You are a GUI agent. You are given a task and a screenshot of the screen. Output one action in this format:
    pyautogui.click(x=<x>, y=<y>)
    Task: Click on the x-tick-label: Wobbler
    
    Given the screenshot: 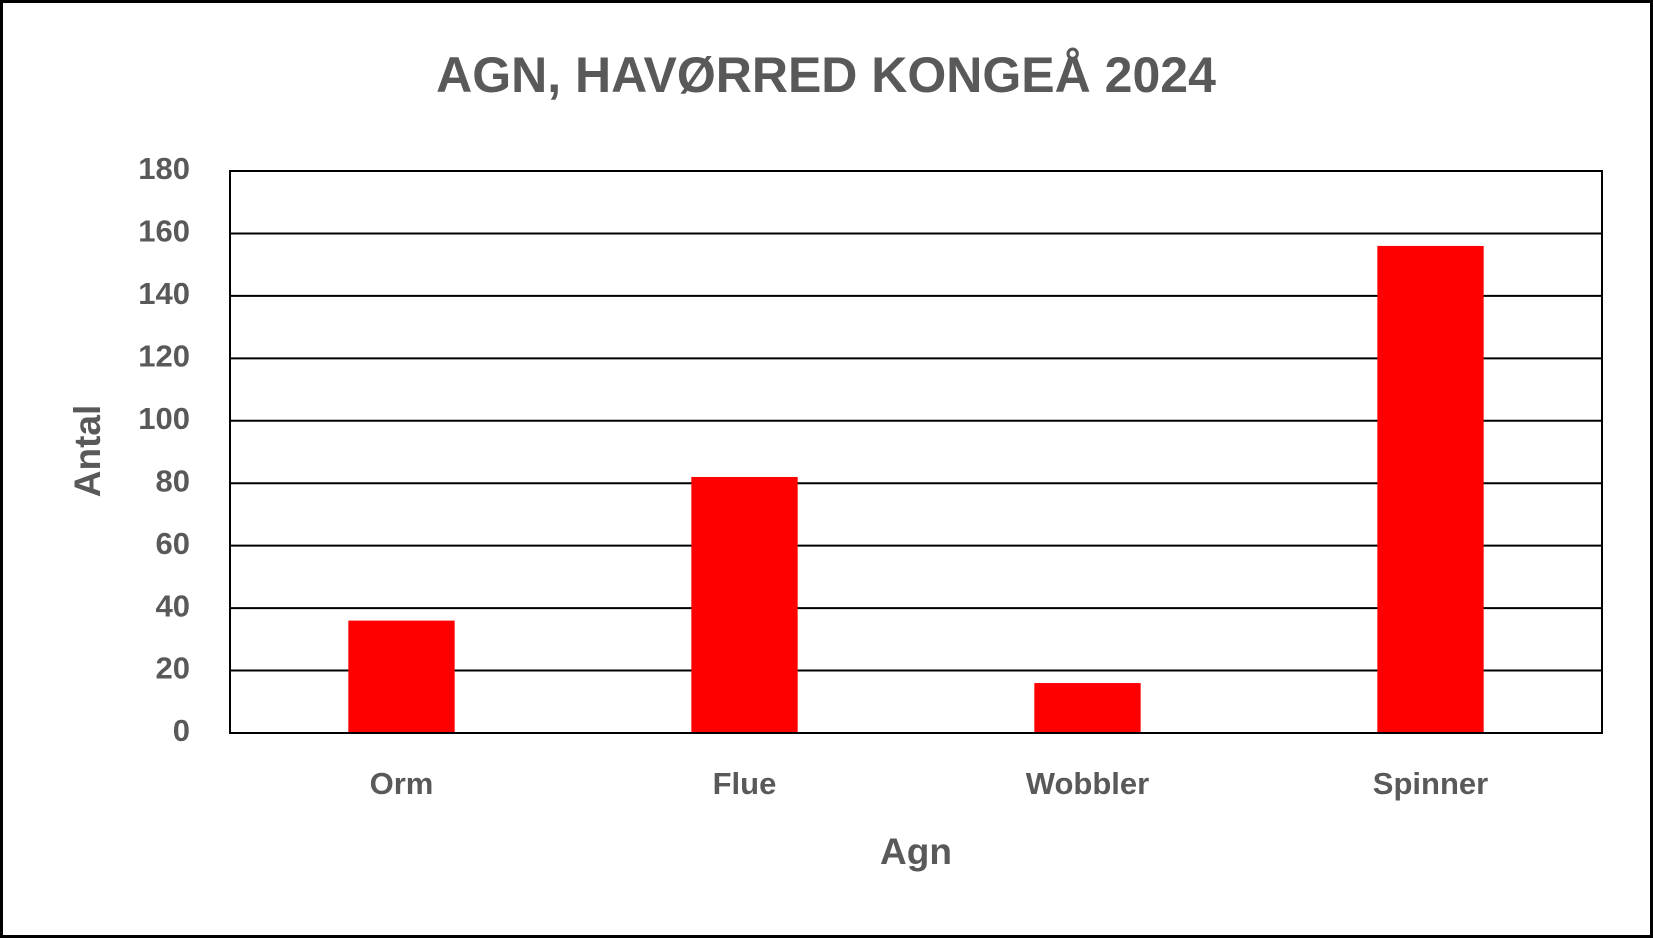 What is the action you would take?
    pyautogui.click(x=1087, y=783)
    